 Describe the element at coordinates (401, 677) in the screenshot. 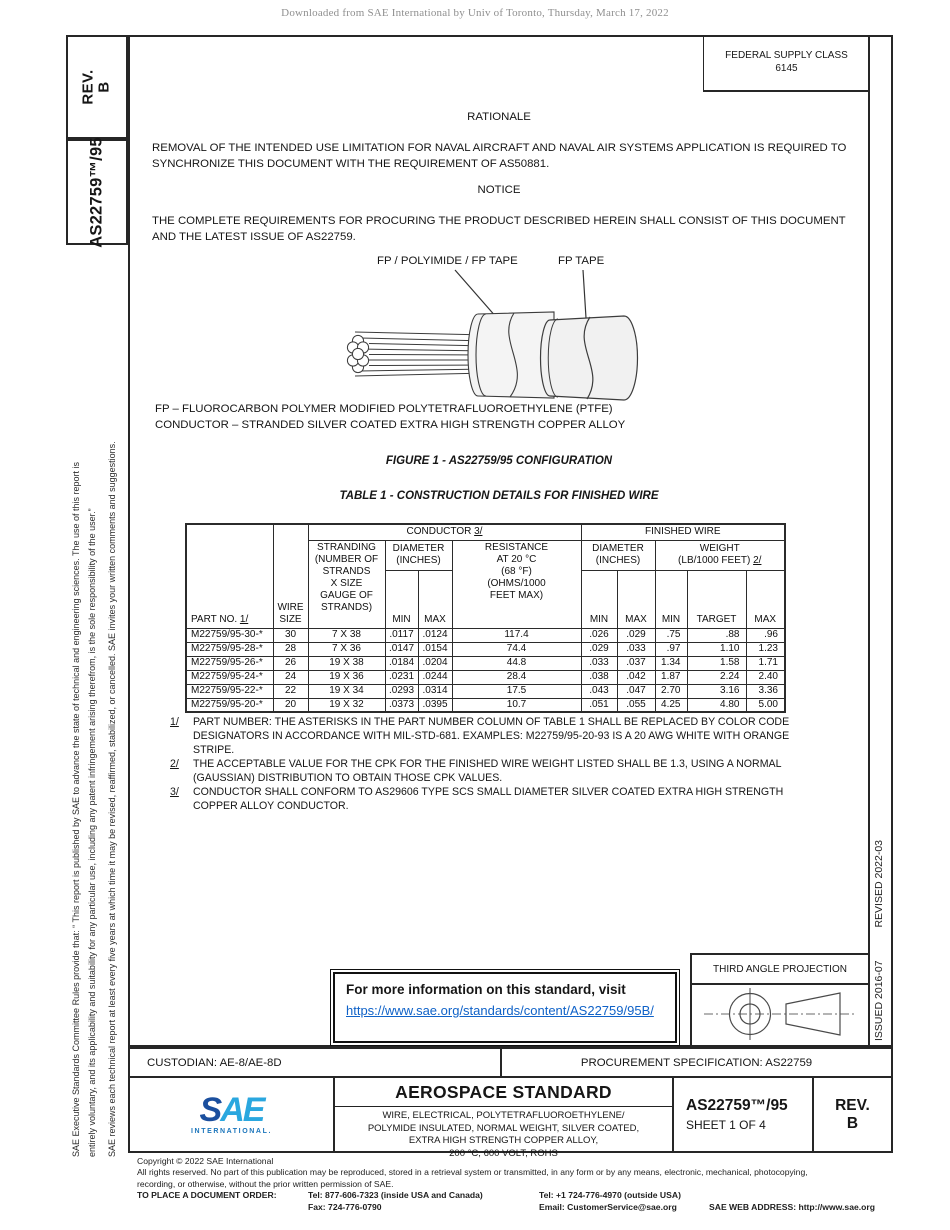

I see `dia-min-cell: .0231` at that location.